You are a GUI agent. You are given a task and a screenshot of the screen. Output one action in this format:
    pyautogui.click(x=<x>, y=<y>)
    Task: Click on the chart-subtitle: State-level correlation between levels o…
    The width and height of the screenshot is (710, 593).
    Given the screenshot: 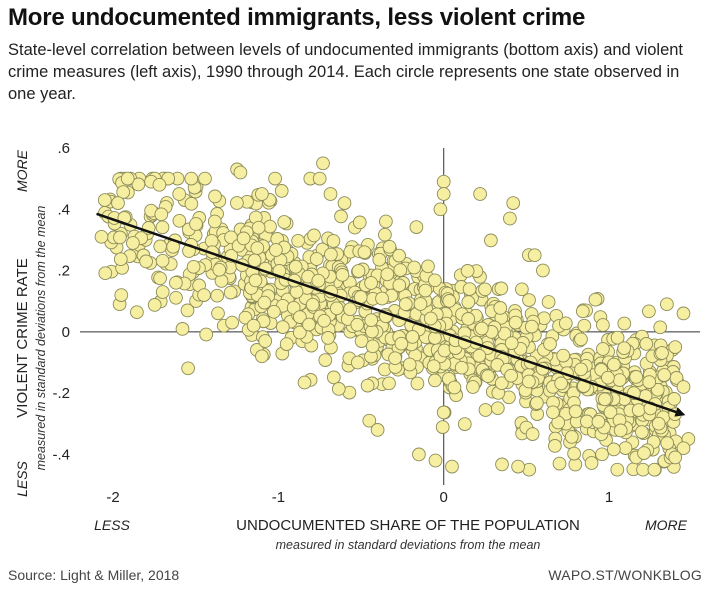 What is the action you would take?
    pyautogui.click(x=346, y=72)
    